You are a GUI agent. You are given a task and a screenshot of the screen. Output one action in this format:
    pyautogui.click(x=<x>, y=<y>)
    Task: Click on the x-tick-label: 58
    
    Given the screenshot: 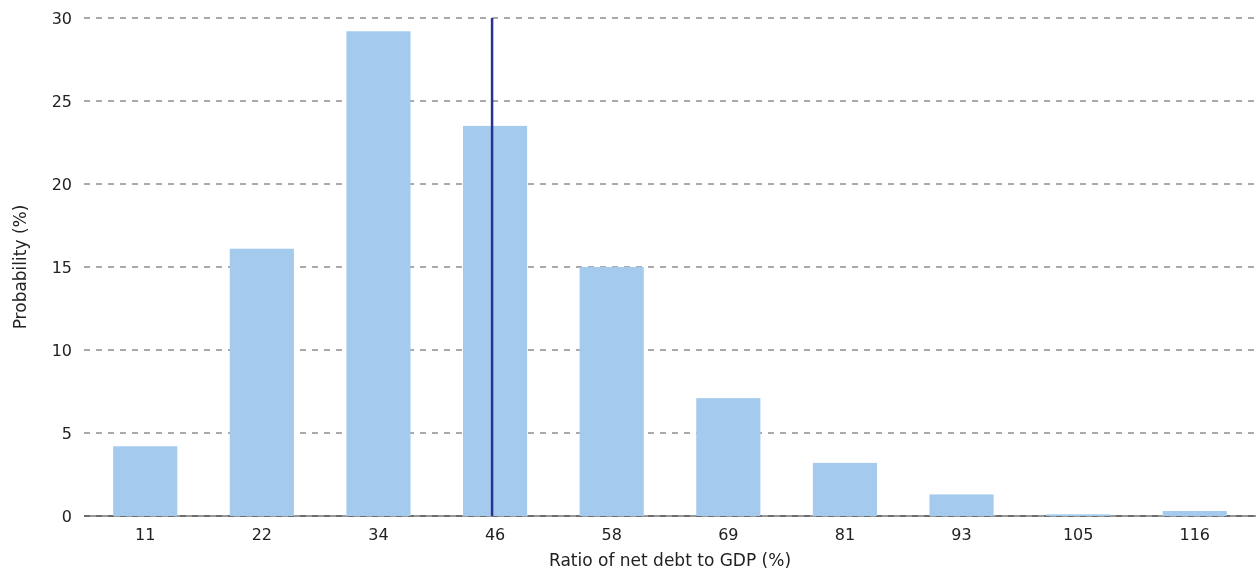 What is the action you would take?
    pyautogui.click(x=611, y=534)
    